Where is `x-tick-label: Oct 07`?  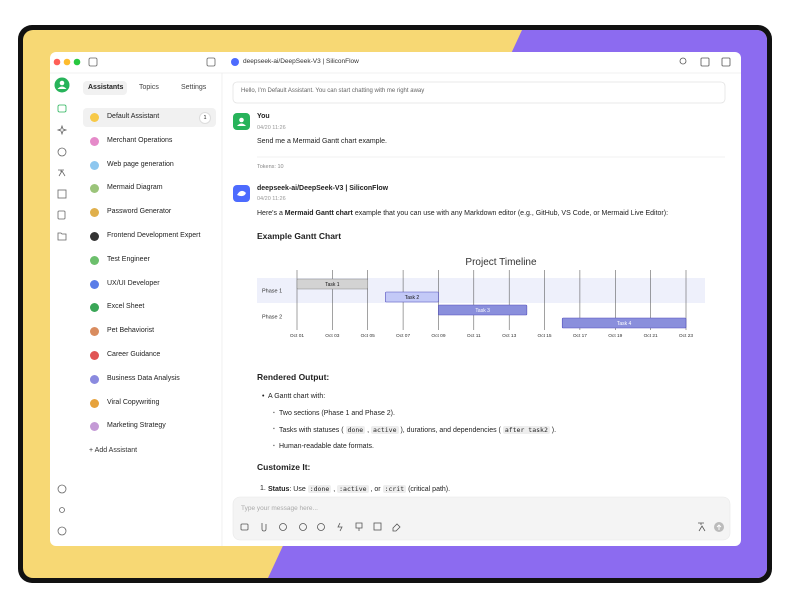
x-tick-label: Oct 07 is located at coordinates (403, 336).